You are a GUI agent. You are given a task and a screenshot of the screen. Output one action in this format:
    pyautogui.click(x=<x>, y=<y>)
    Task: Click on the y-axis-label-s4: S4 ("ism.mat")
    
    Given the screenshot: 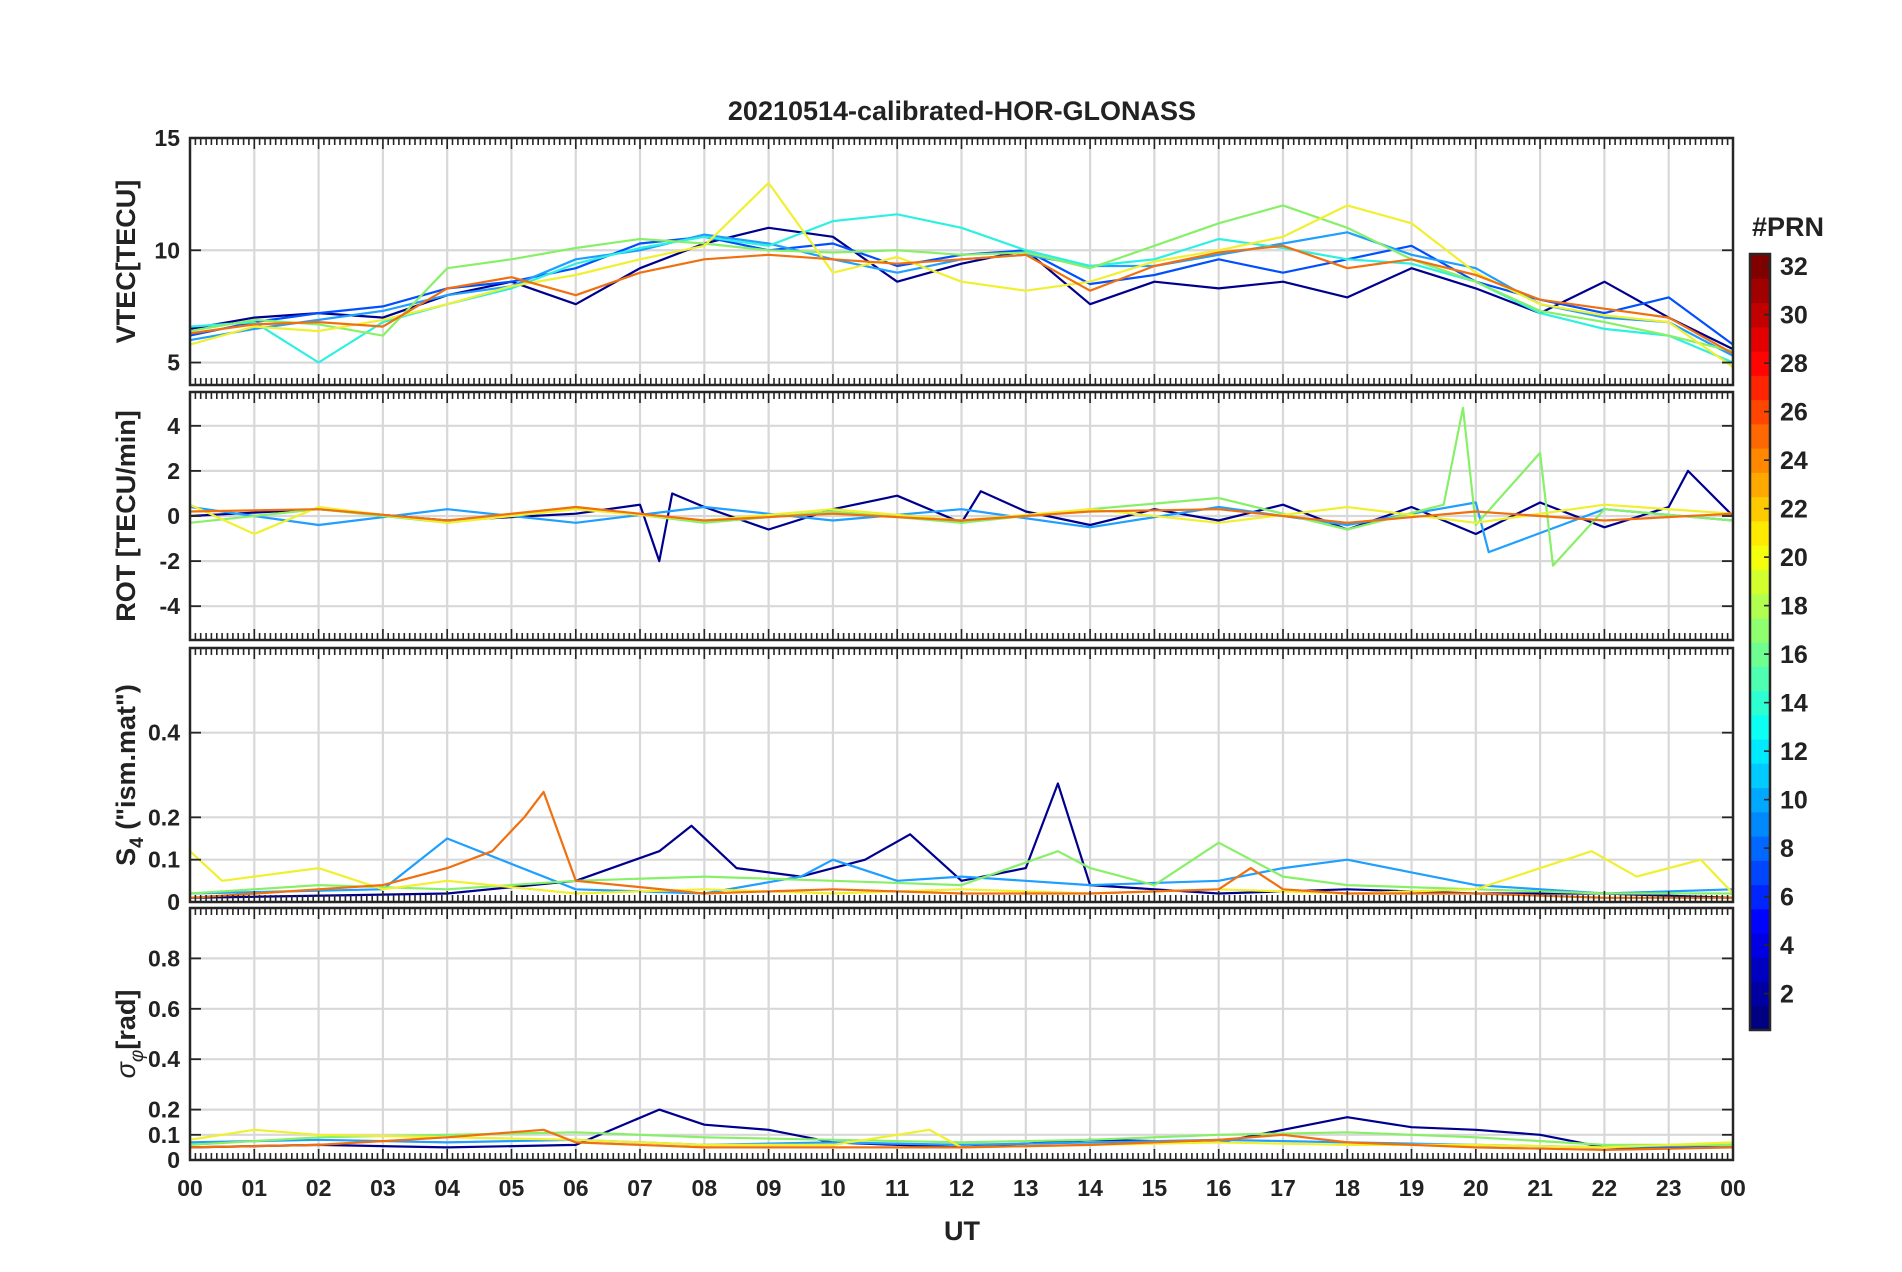 What is the action you would take?
    pyautogui.click(x=129, y=775)
    